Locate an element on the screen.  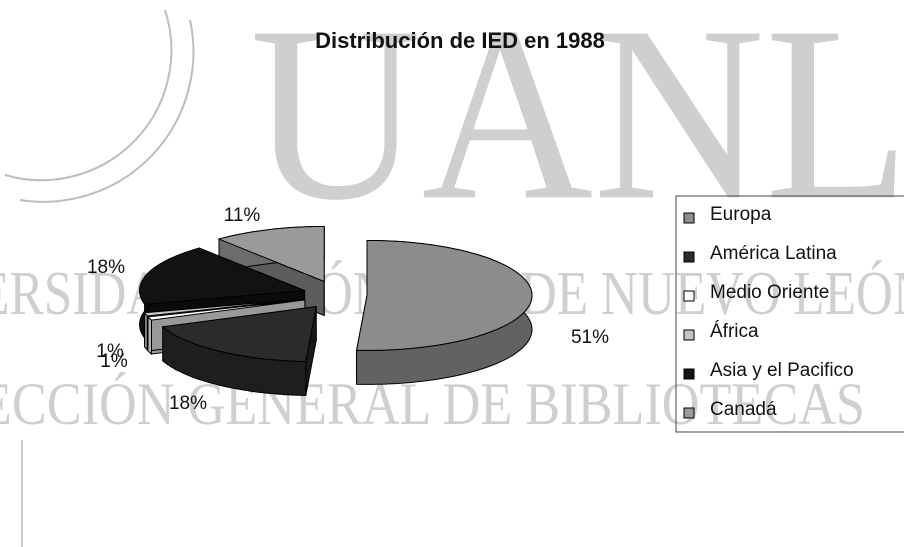
legend-label: Medio Oriente is located at coordinates (769, 292).